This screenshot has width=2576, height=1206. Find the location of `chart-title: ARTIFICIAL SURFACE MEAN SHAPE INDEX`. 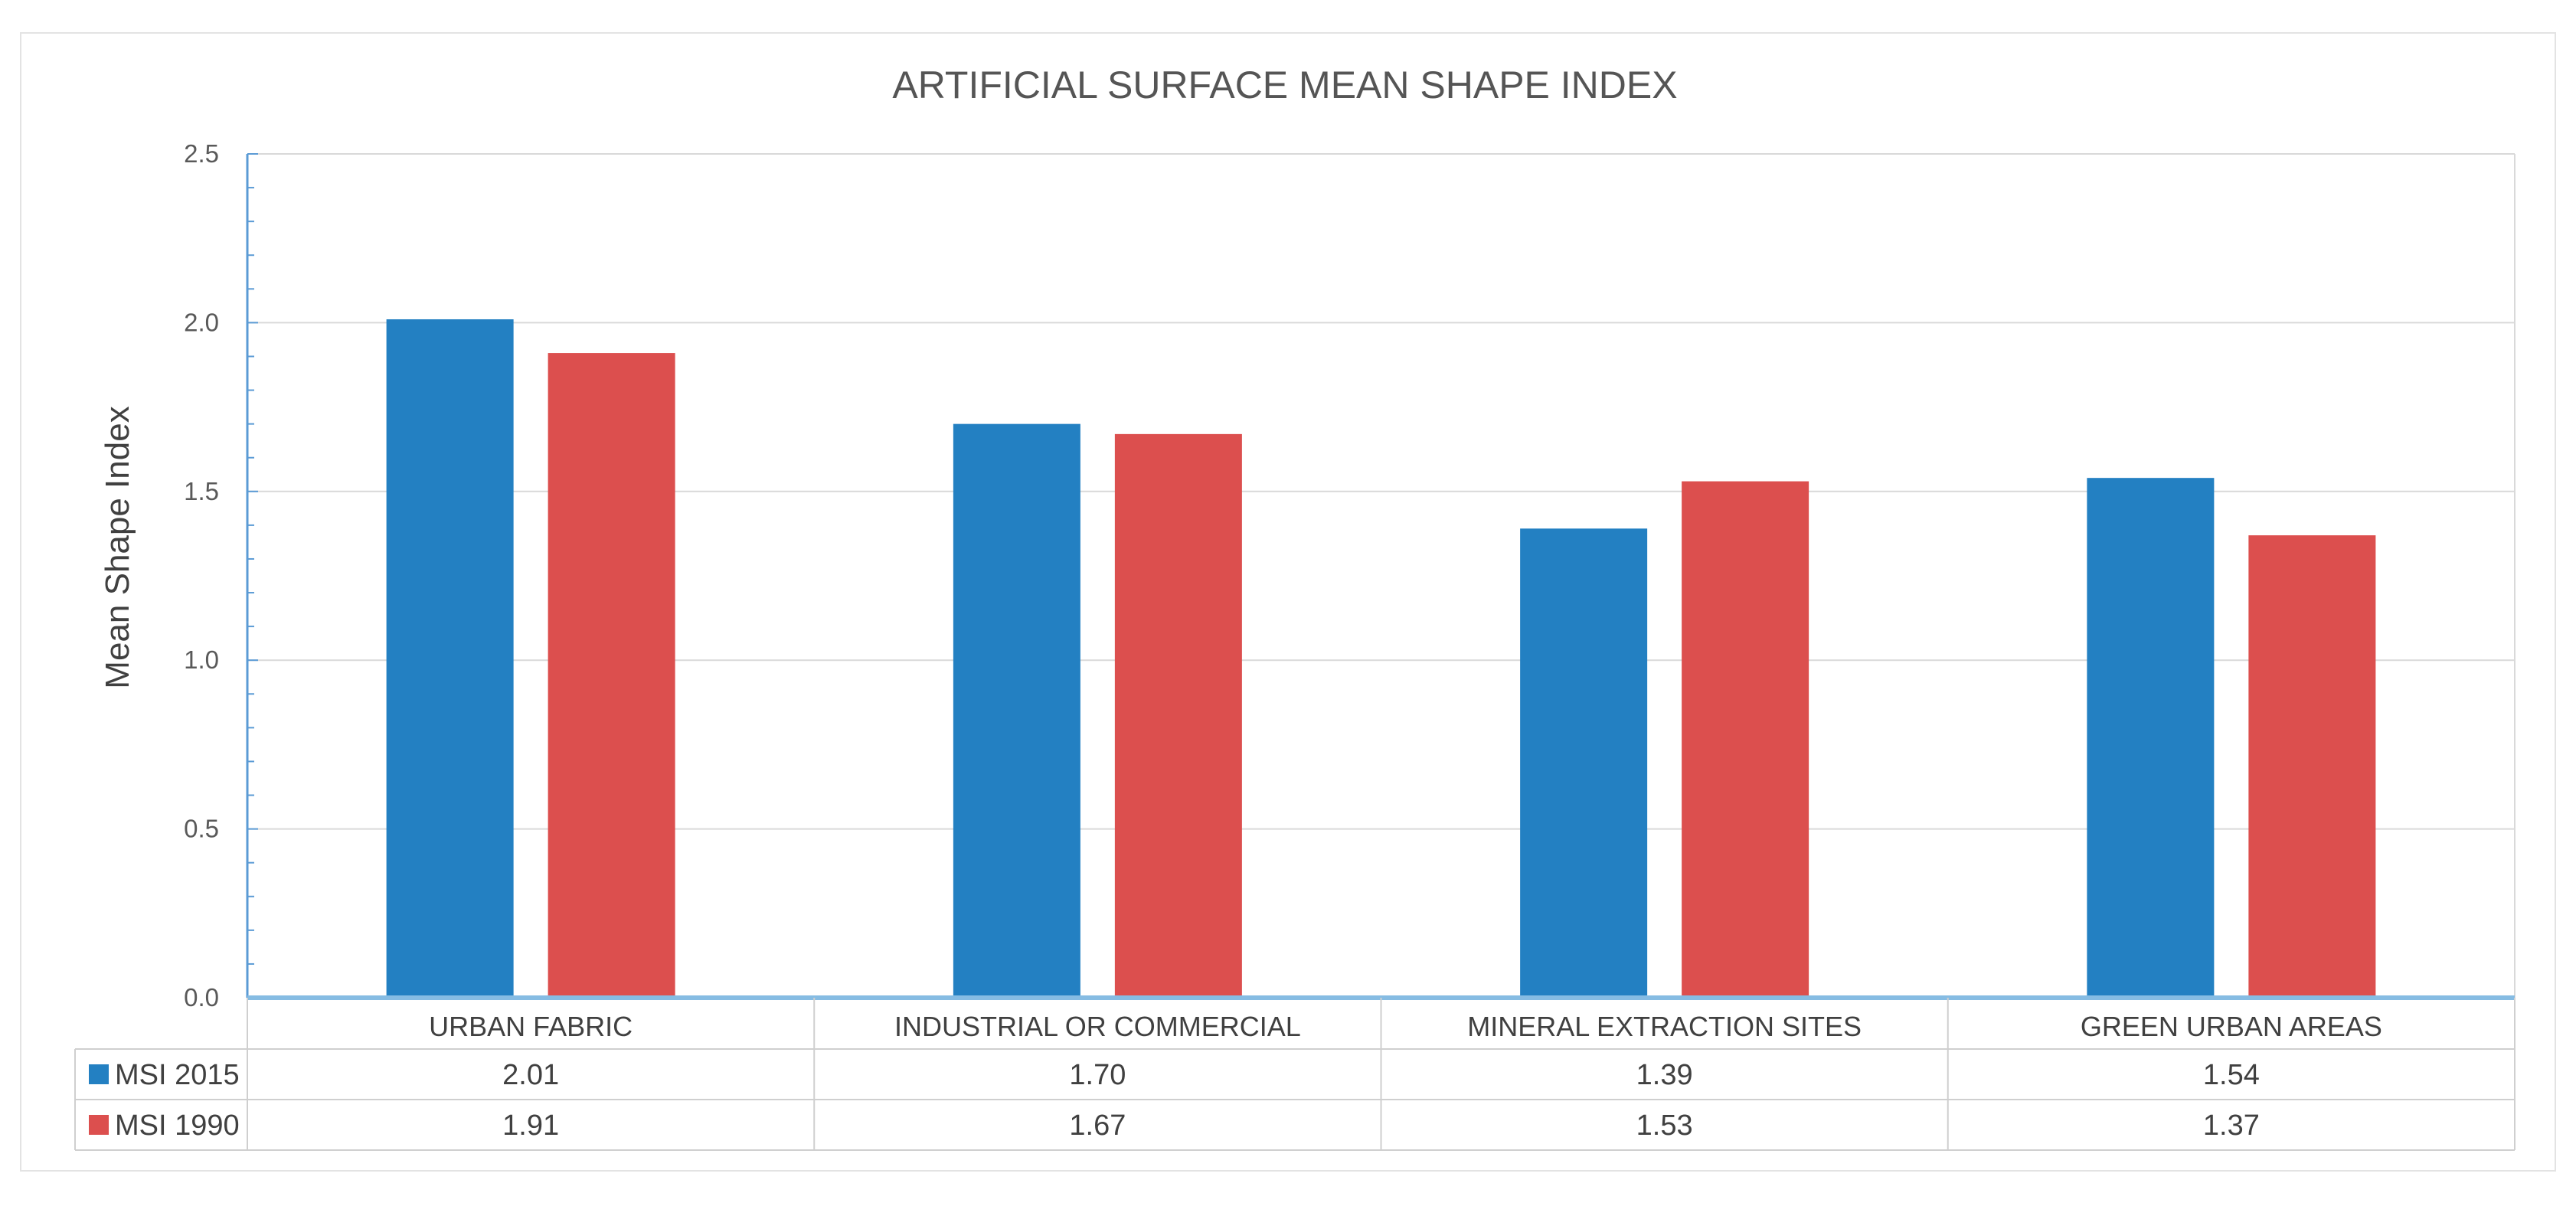

chart-title: ARTIFICIAL SURFACE MEAN SHAPE INDEX is located at coordinates (1284, 85).